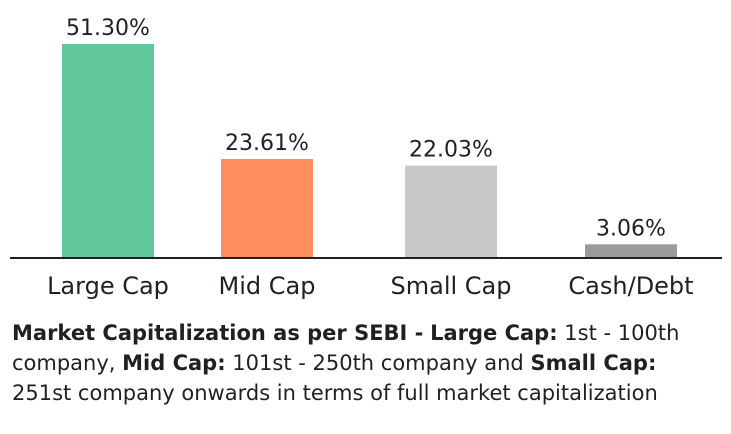 The width and height of the screenshot is (731, 434). Describe the element at coordinates (346, 348) in the screenshot. I see `footnote-large-text: 1st - 100th company,` at that location.